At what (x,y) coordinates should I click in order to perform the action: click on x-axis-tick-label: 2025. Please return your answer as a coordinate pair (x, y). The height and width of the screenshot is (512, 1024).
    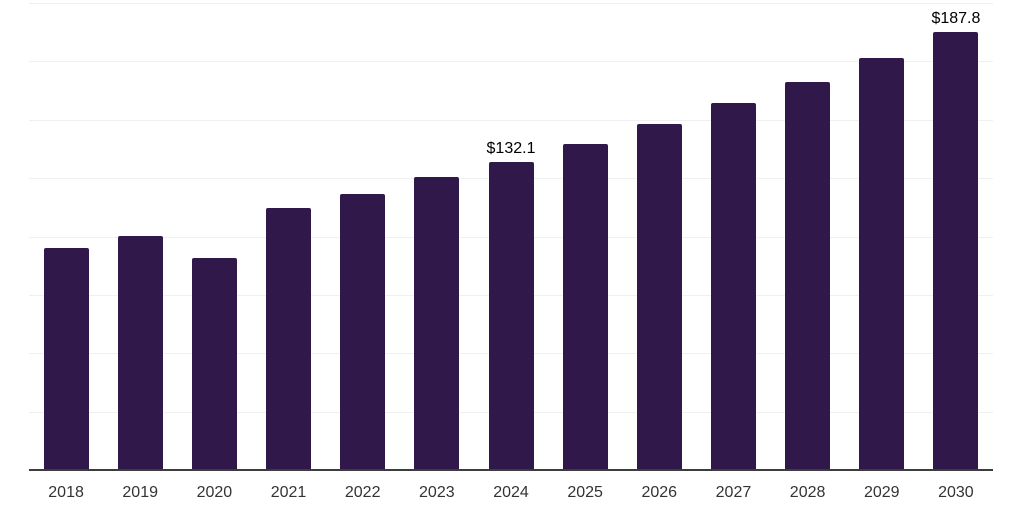
    Looking at the image, I should click on (585, 492).